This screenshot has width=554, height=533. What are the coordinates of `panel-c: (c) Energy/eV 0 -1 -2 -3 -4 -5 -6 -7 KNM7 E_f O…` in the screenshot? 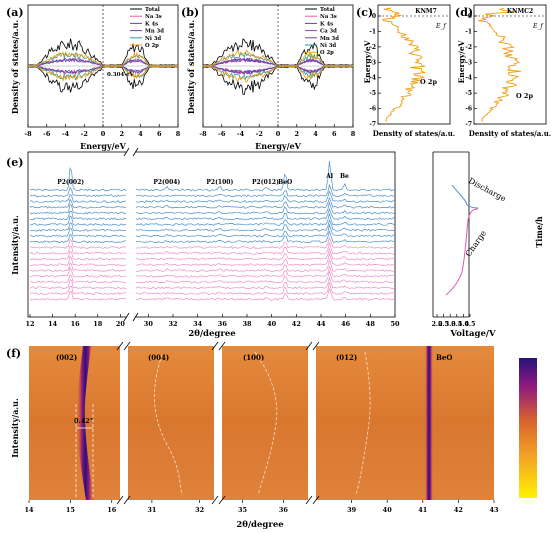 It's located at (405, 71).